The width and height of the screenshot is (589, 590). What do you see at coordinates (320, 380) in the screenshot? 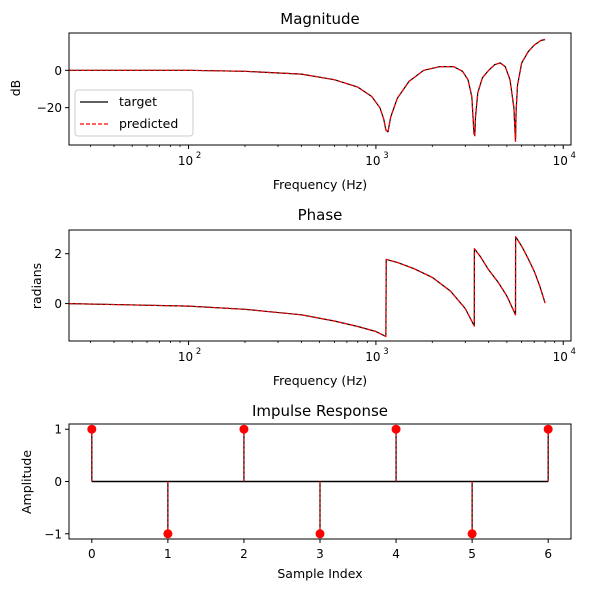
I see `phase-xlabel: Frequency (Hz)` at bounding box center [320, 380].